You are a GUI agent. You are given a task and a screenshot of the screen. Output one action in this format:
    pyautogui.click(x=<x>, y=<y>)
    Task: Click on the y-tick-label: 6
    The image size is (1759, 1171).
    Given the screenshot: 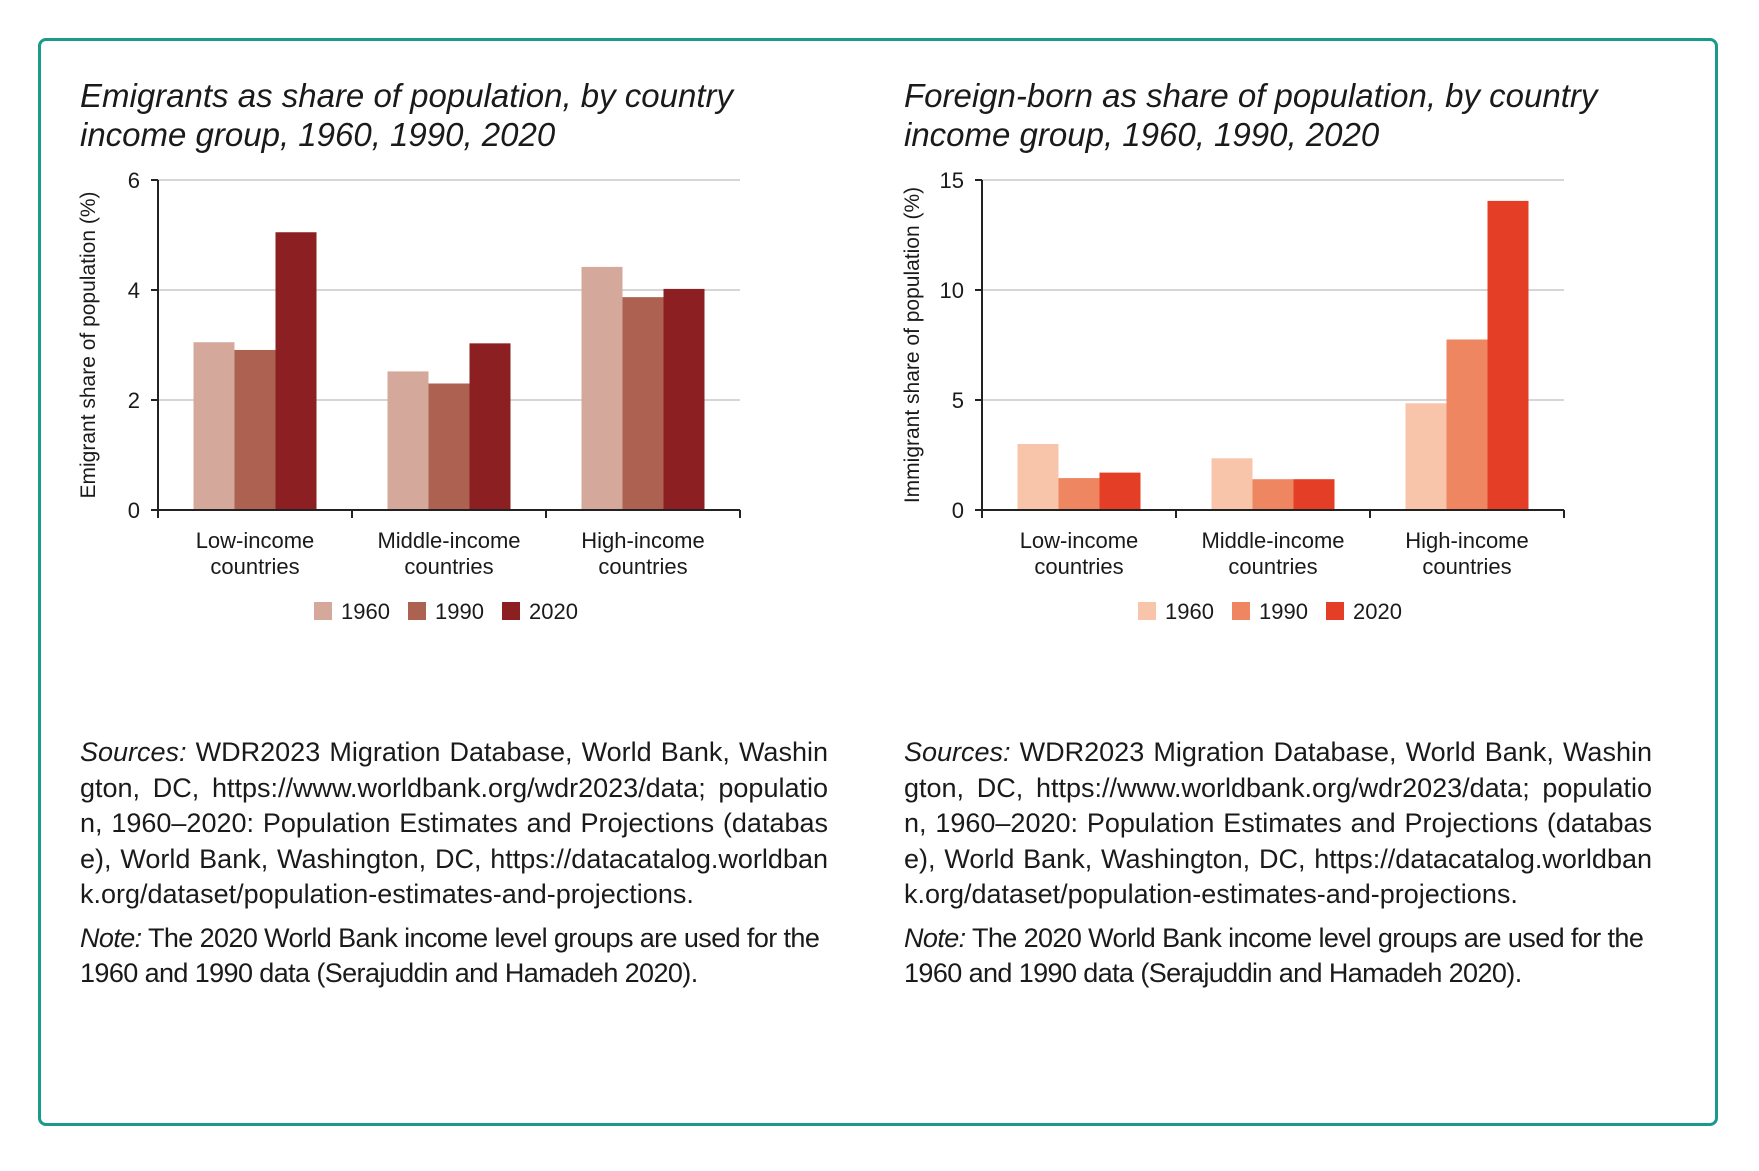 What is the action you would take?
    pyautogui.click(x=134, y=180)
    